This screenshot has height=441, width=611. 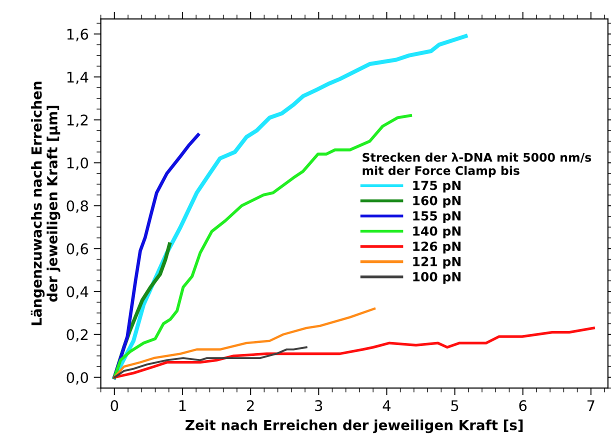 I want to click on legend-title: Strecken der λ-DNA mit 5000 nm/s mit der Force Clamp bis, so click(x=477, y=165).